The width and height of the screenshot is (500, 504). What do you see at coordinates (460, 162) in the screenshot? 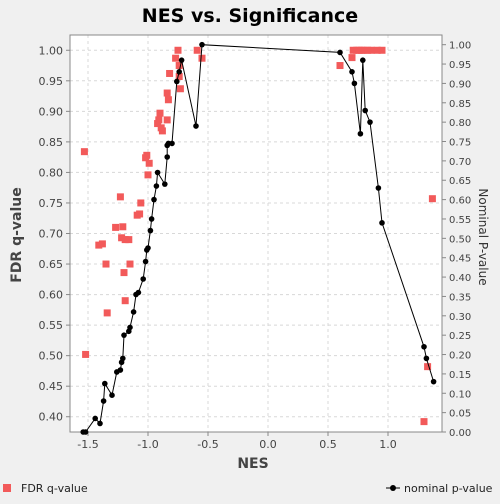
I see `y2-tick-label: 0.70` at bounding box center [460, 162].